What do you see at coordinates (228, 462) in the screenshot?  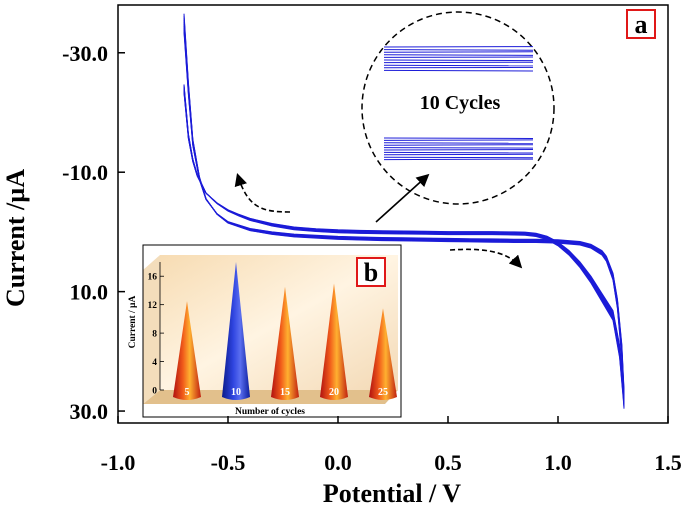 I see `x-tick-label: -0.5` at bounding box center [228, 462].